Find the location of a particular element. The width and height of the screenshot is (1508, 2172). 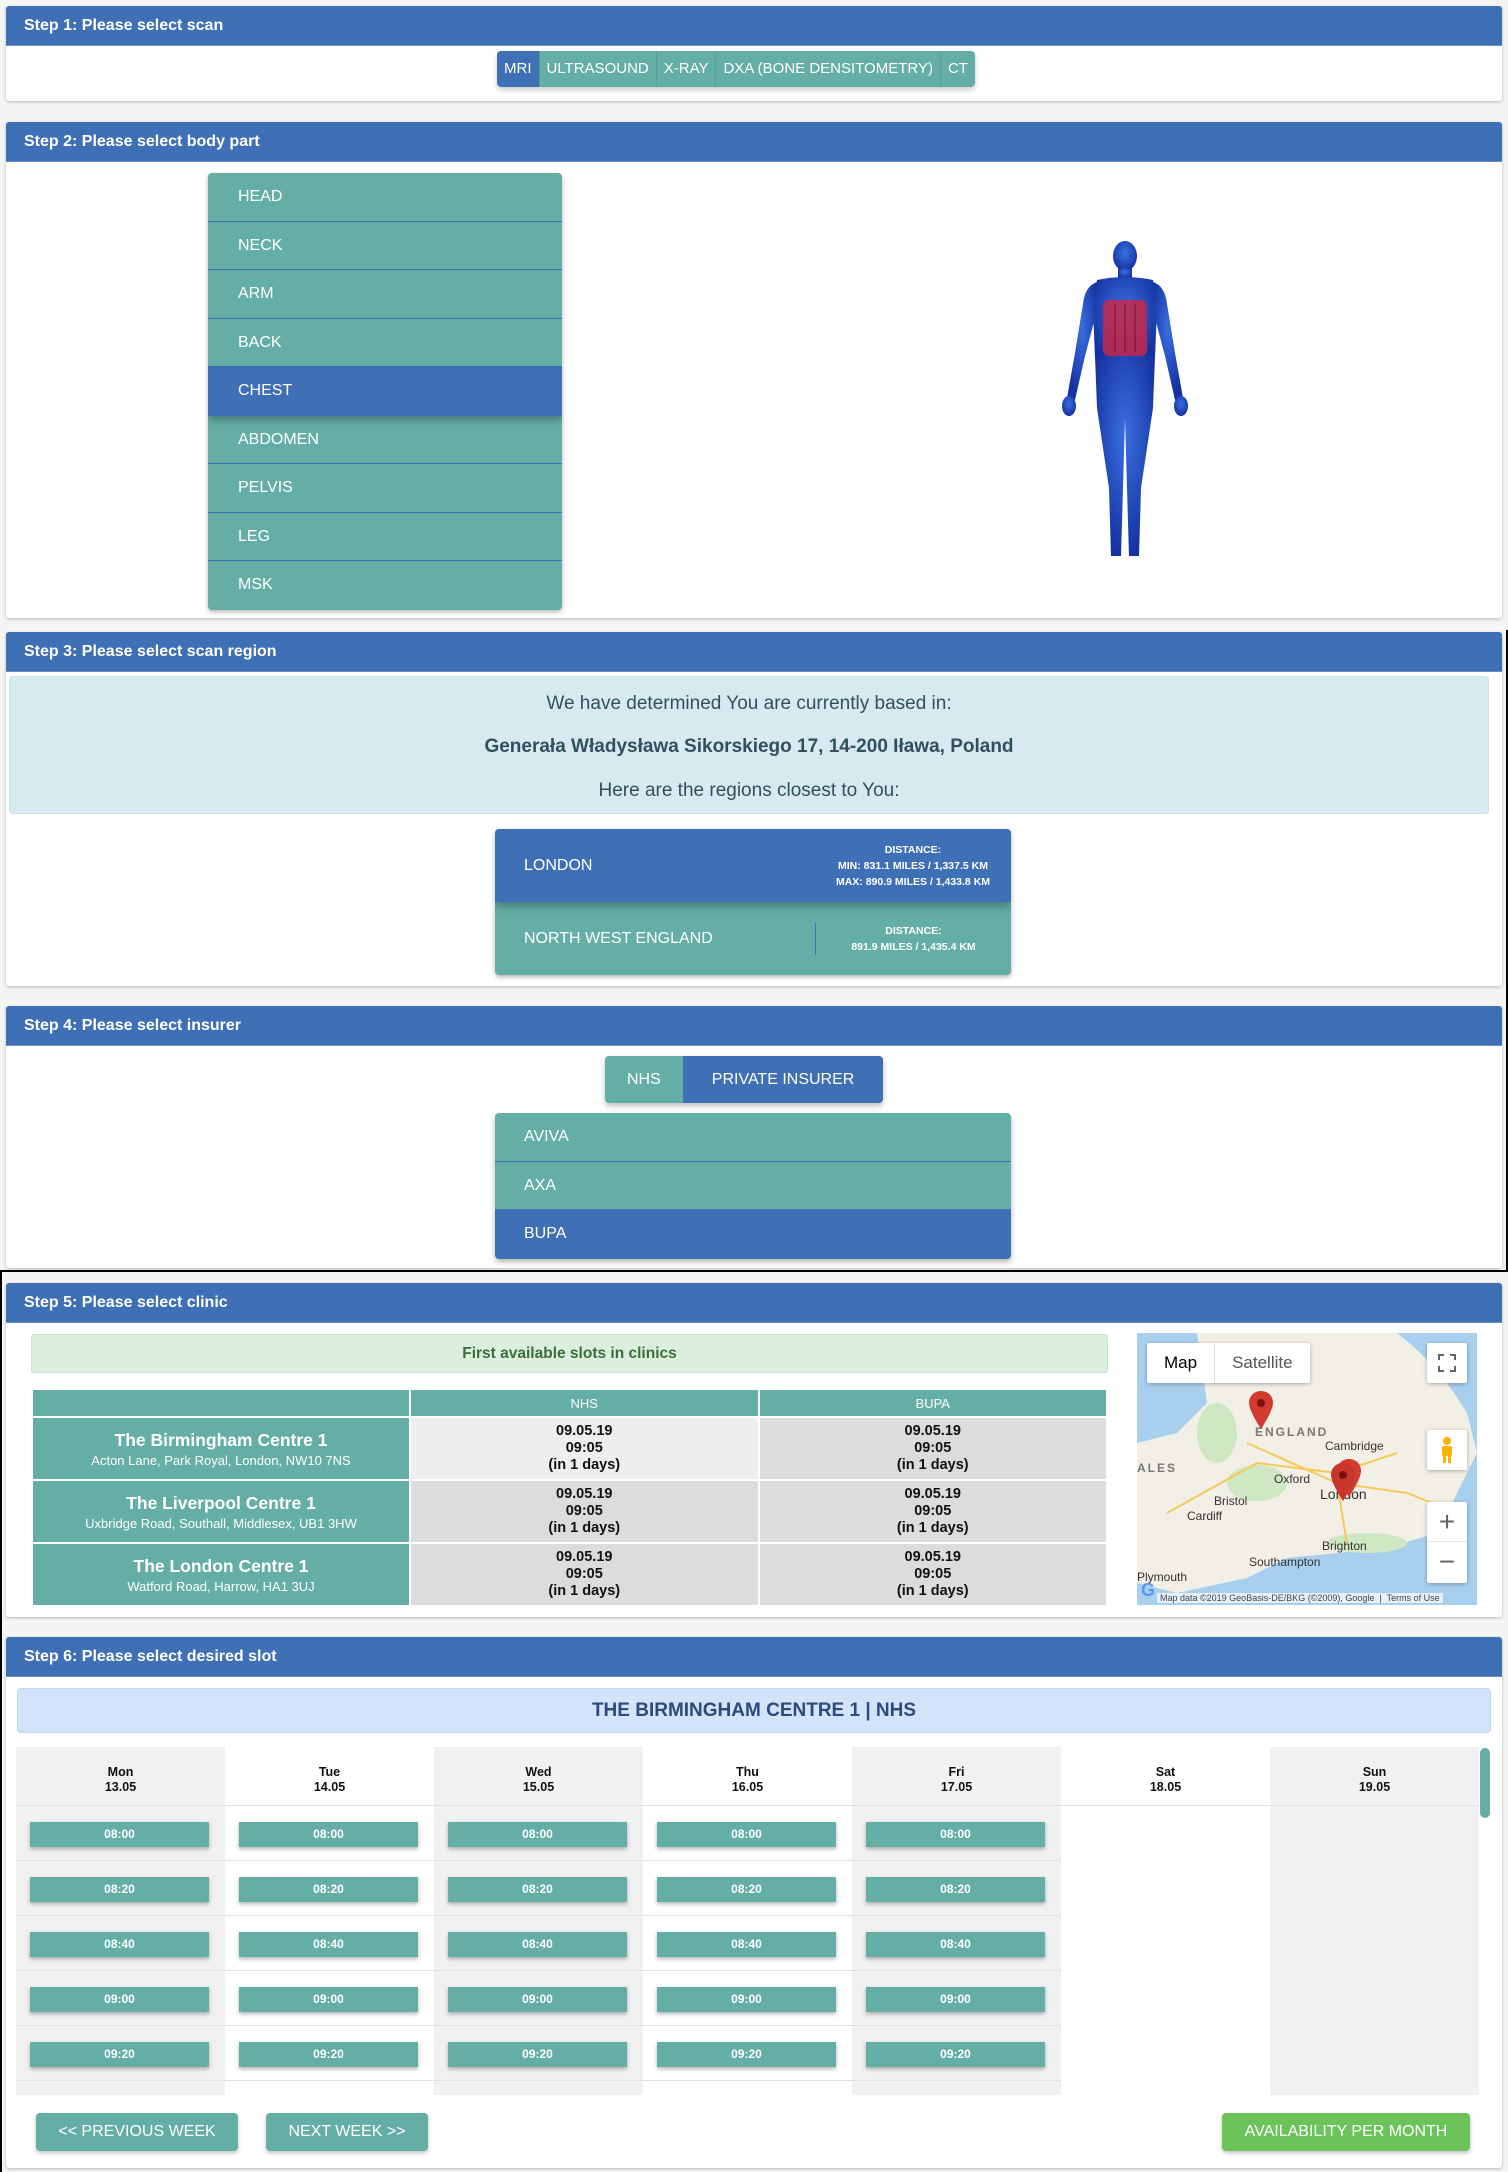

scan-option-mri: MRI is located at coordinates (518, 69).